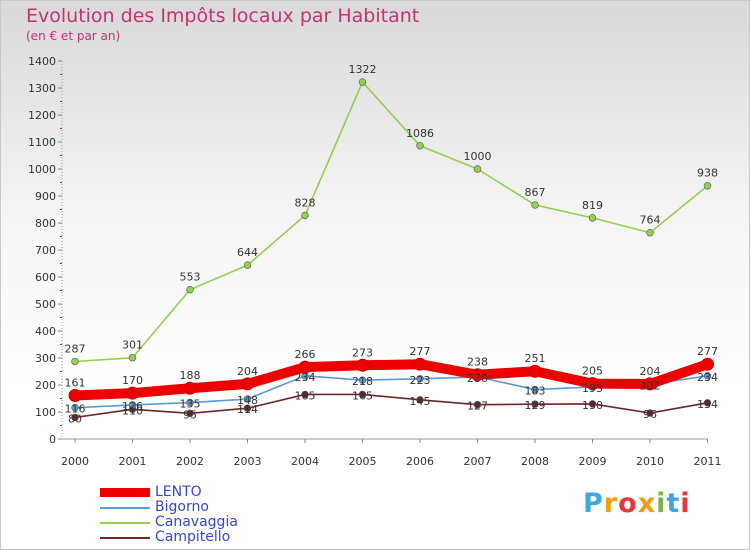 Image resolution: width=750 pixels, height=550 pixels. What do you see at coordinates (363, 69) in the screenshot?
I see `data-label-canavaggia: 1322` at bounding box center [363, 69].